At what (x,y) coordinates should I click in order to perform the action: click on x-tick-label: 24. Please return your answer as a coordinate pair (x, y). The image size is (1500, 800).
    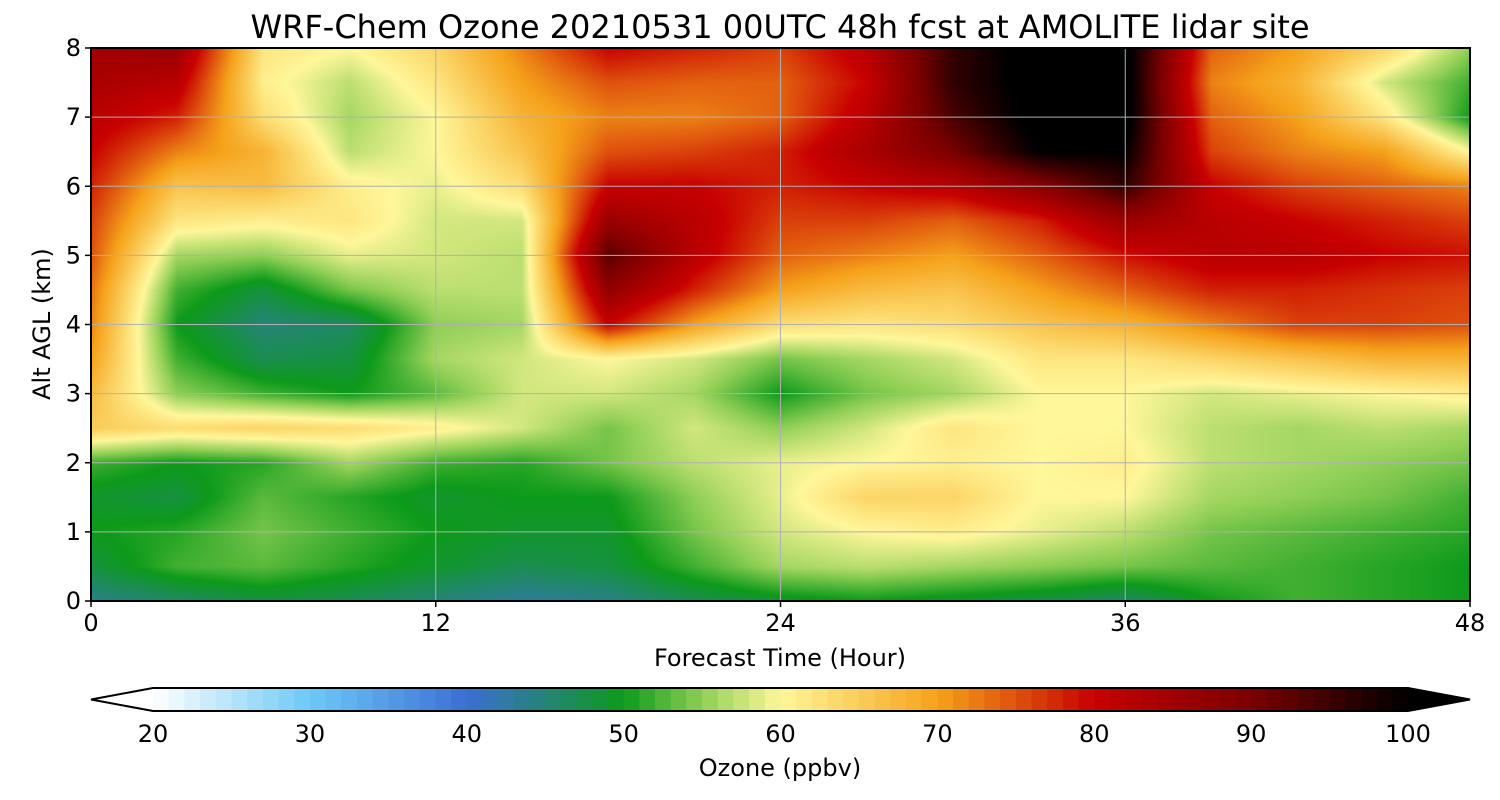
    Looking at the image, I should click on (780, 623).